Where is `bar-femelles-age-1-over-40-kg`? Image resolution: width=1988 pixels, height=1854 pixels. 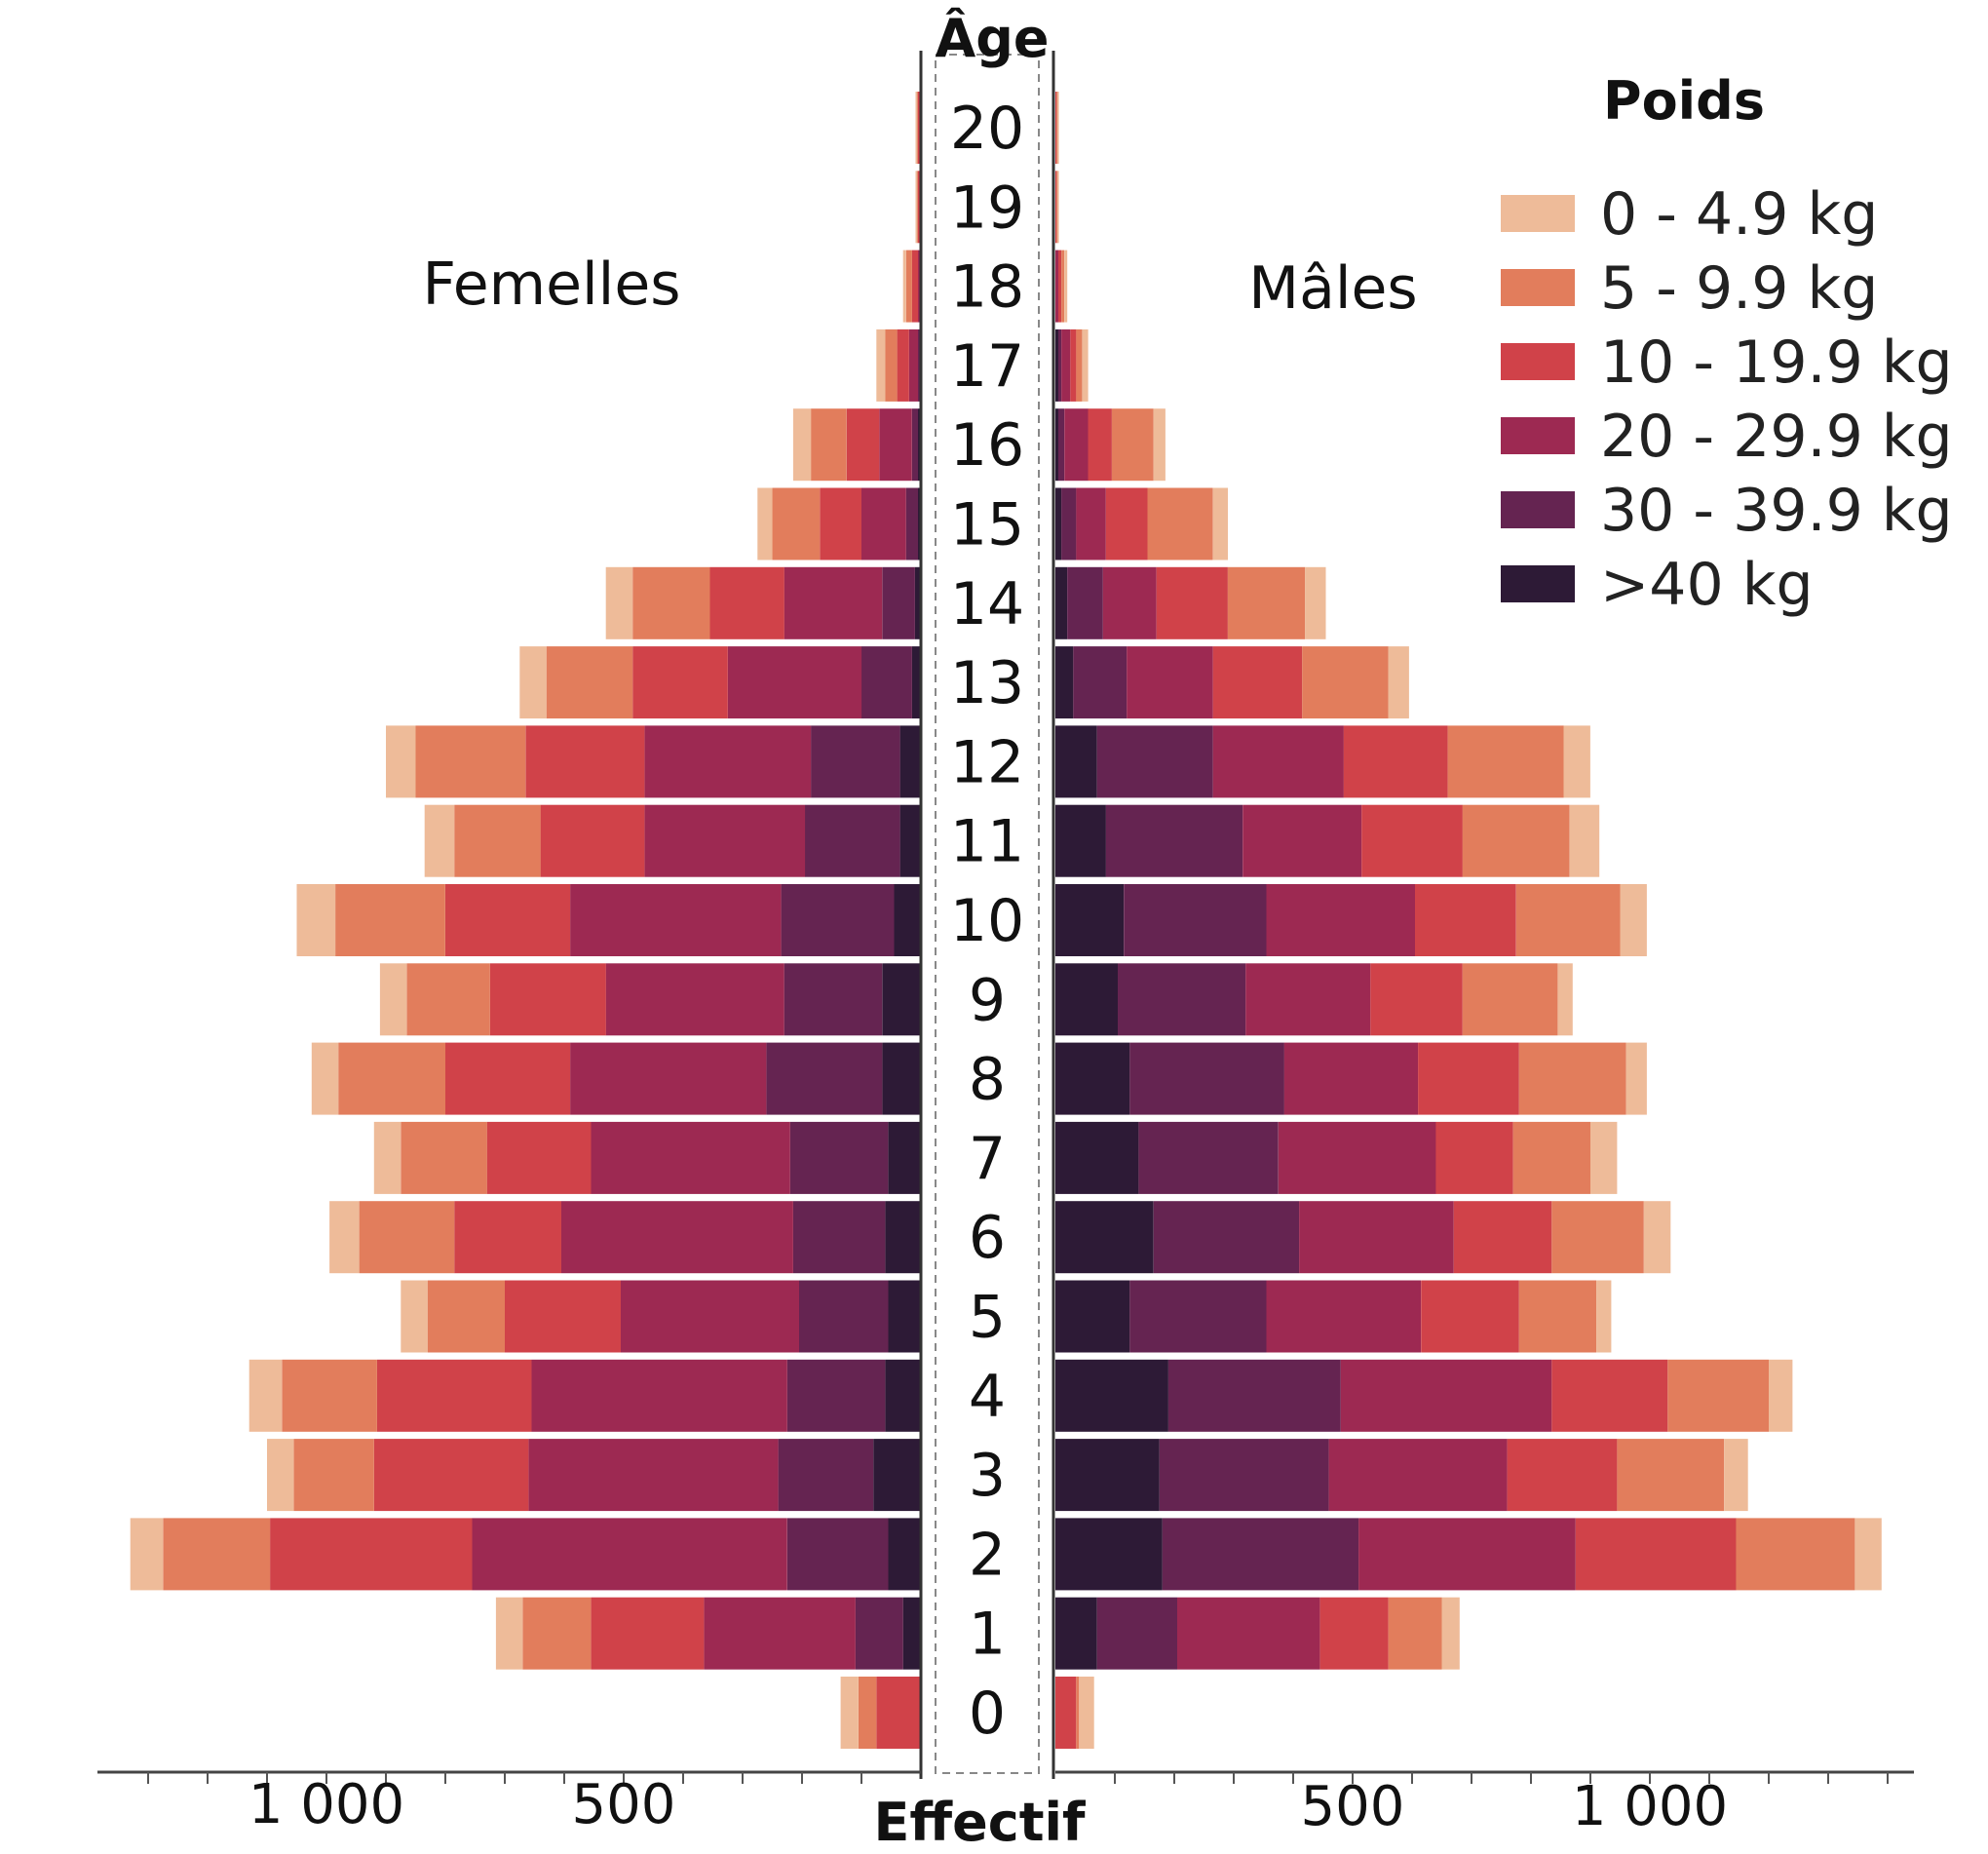 bar-femelles-age-1-over-40-kg is located at coordinates (911, 1633).